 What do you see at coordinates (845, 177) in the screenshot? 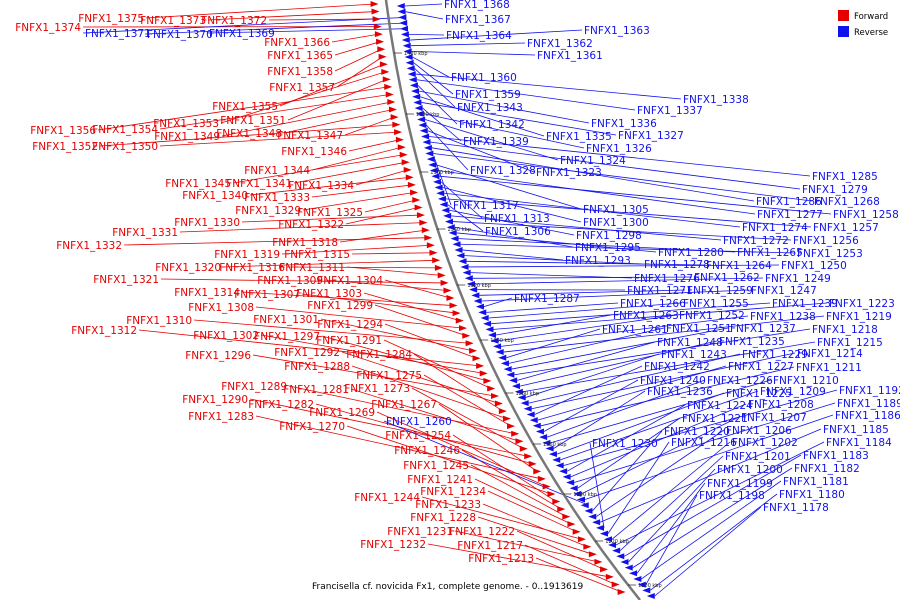
I see `gene-label-reverse: FNFX1_1285` at bounding box center [845, 177].